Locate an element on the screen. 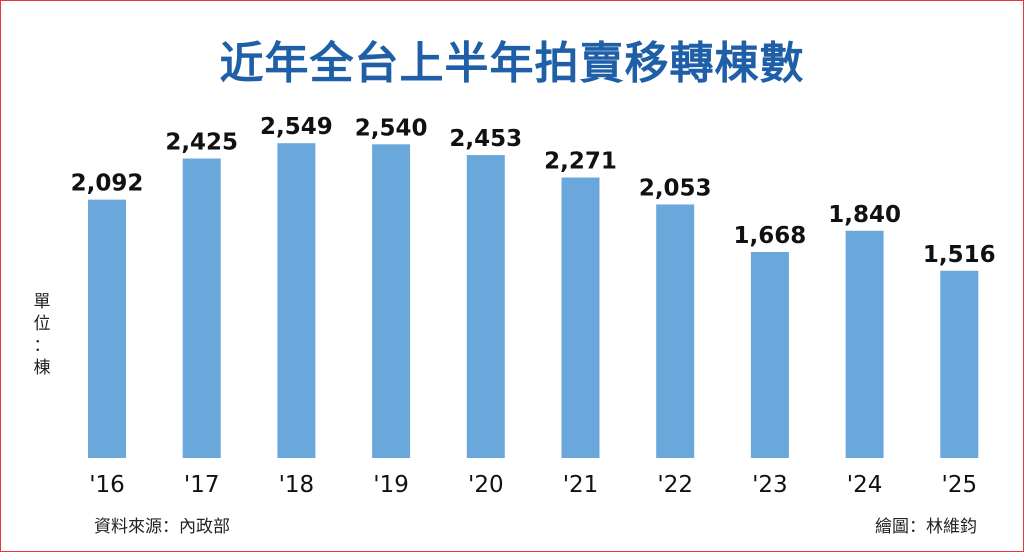  x-tick-label: '25 is located at coordinates (960, 485).